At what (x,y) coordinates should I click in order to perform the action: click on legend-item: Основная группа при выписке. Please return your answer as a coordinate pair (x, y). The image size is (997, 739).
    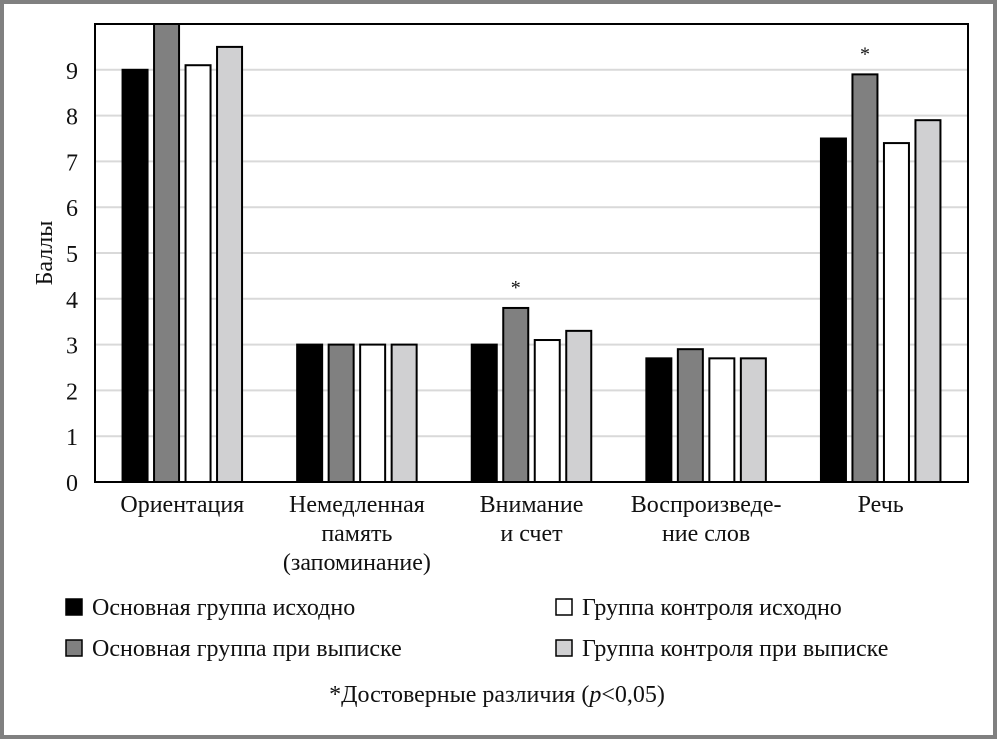
    Looking at the image, I should click on (233, 649).